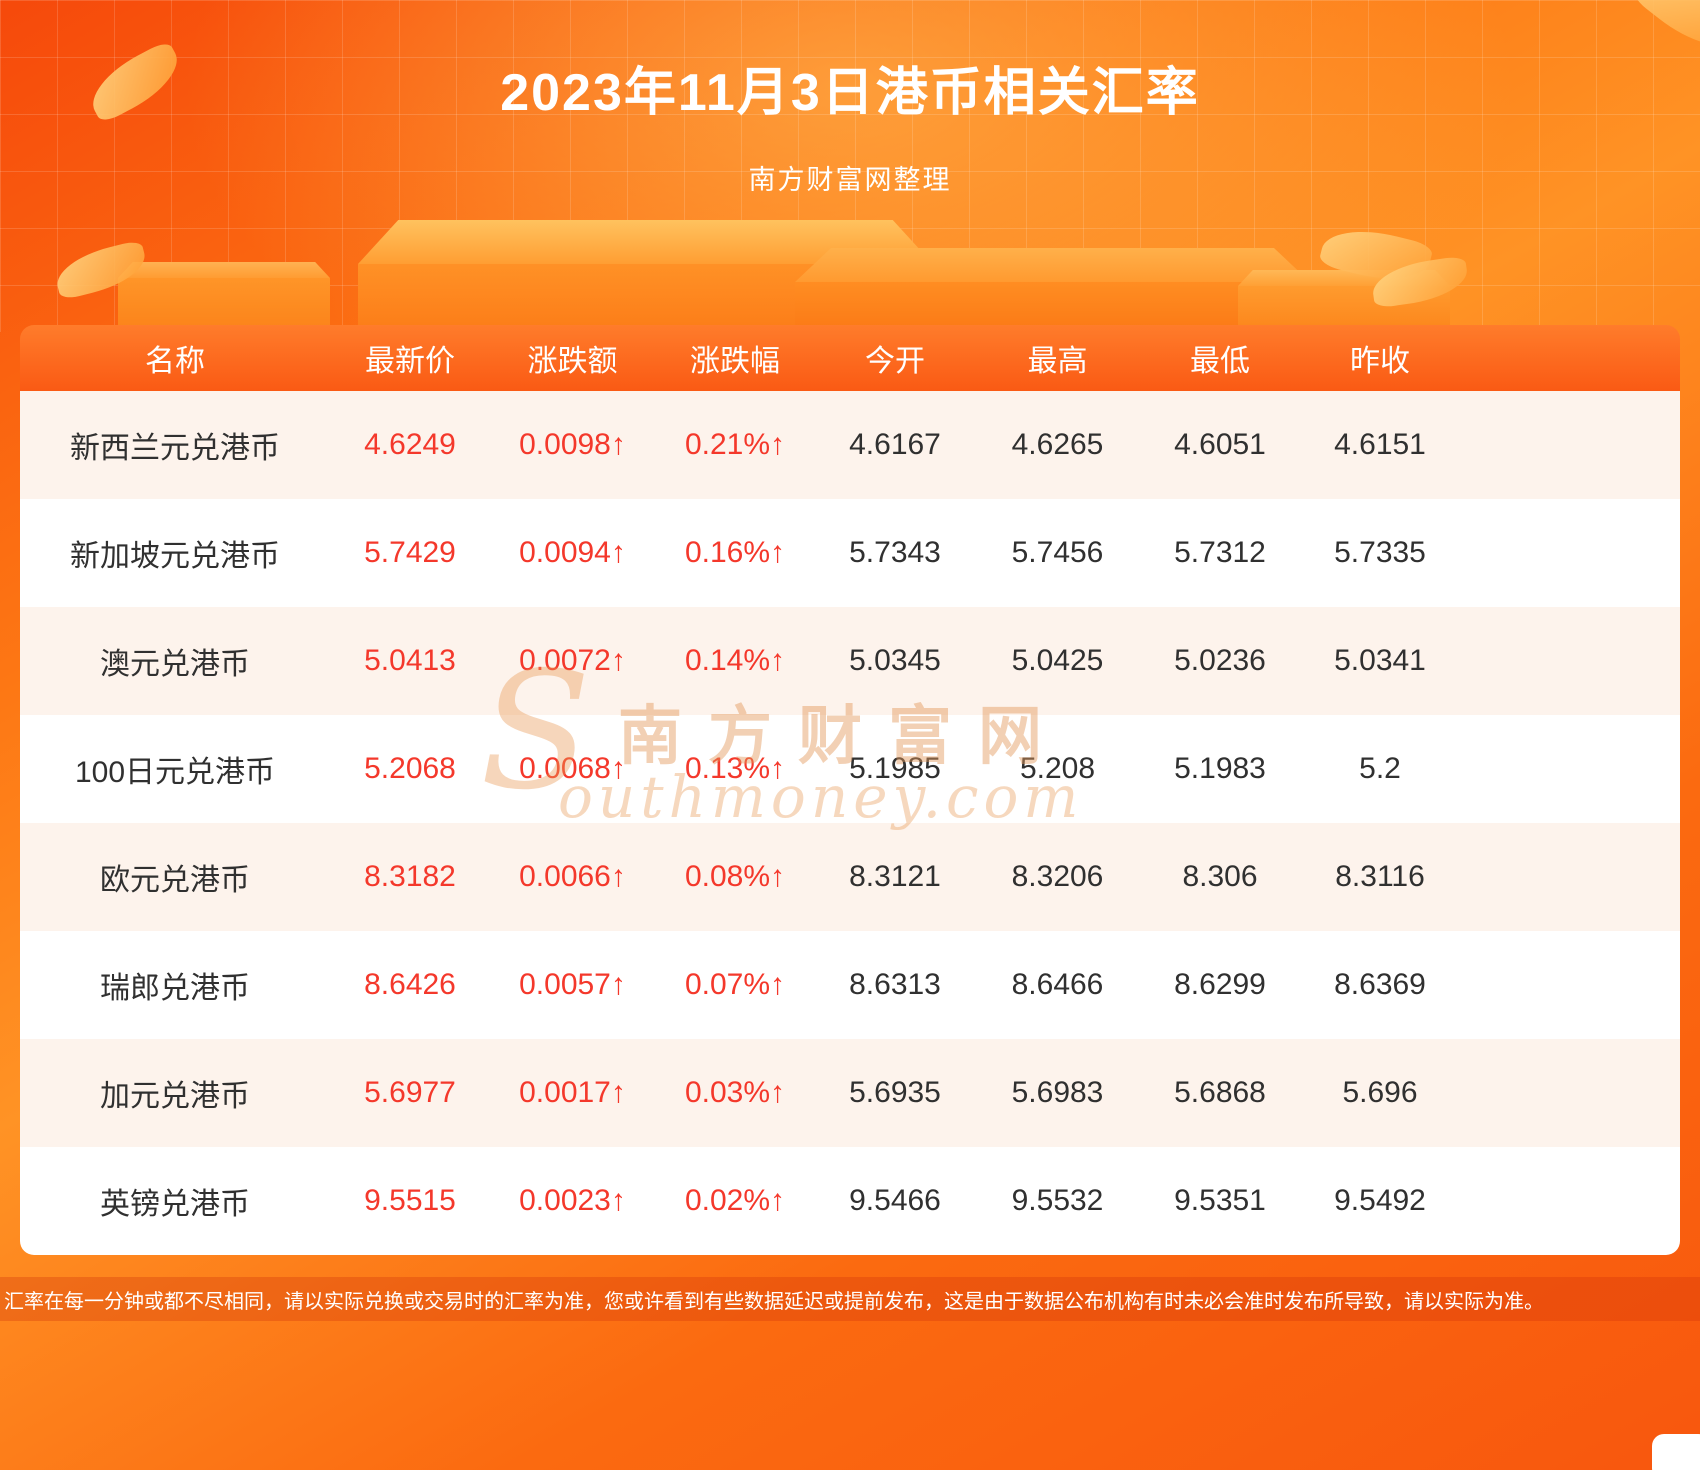 The height and width of the screenshot is (1470, 1700). Describe the element at coordinates (735, 552) in the screenshot. I see `table-cell: 0.16%↑` at that location.